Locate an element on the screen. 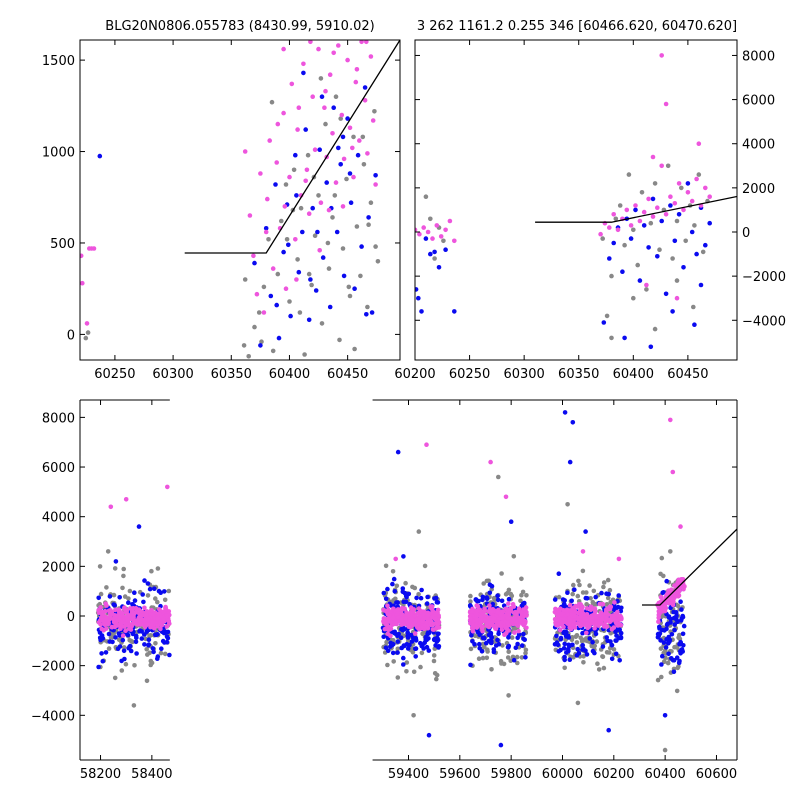 Image resolution: width=800 pixels, height=800 pixels. b-outlier-pink is located at coordinates (396, 559).